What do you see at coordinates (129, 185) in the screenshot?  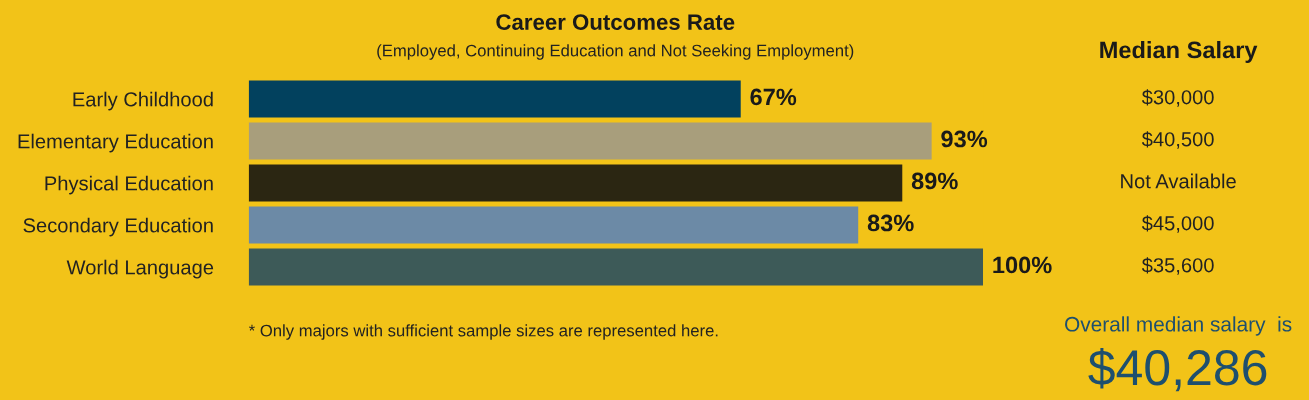 I see `y-tick-label: Physical Education` at bounding box center [129, 185].